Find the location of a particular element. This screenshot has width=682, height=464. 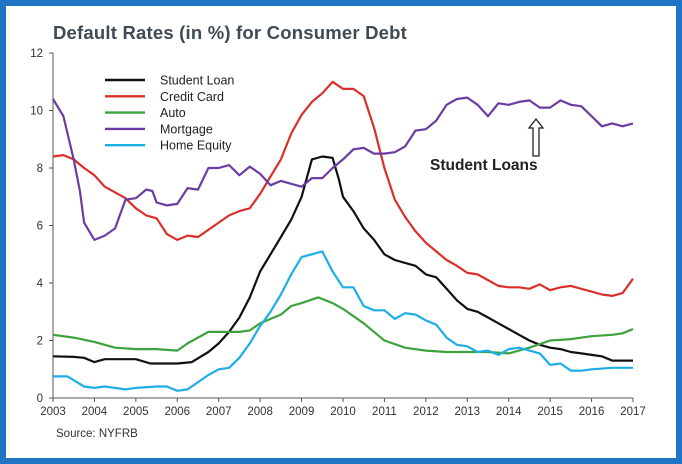

chart-title: Default Rates (in %) for Consumer Debt is located at coordinates (230, 32).